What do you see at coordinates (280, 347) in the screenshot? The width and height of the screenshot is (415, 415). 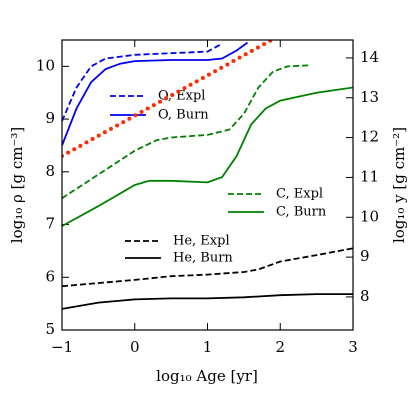 I see `x-tick-label: 2` at bounding box center [280, 347].